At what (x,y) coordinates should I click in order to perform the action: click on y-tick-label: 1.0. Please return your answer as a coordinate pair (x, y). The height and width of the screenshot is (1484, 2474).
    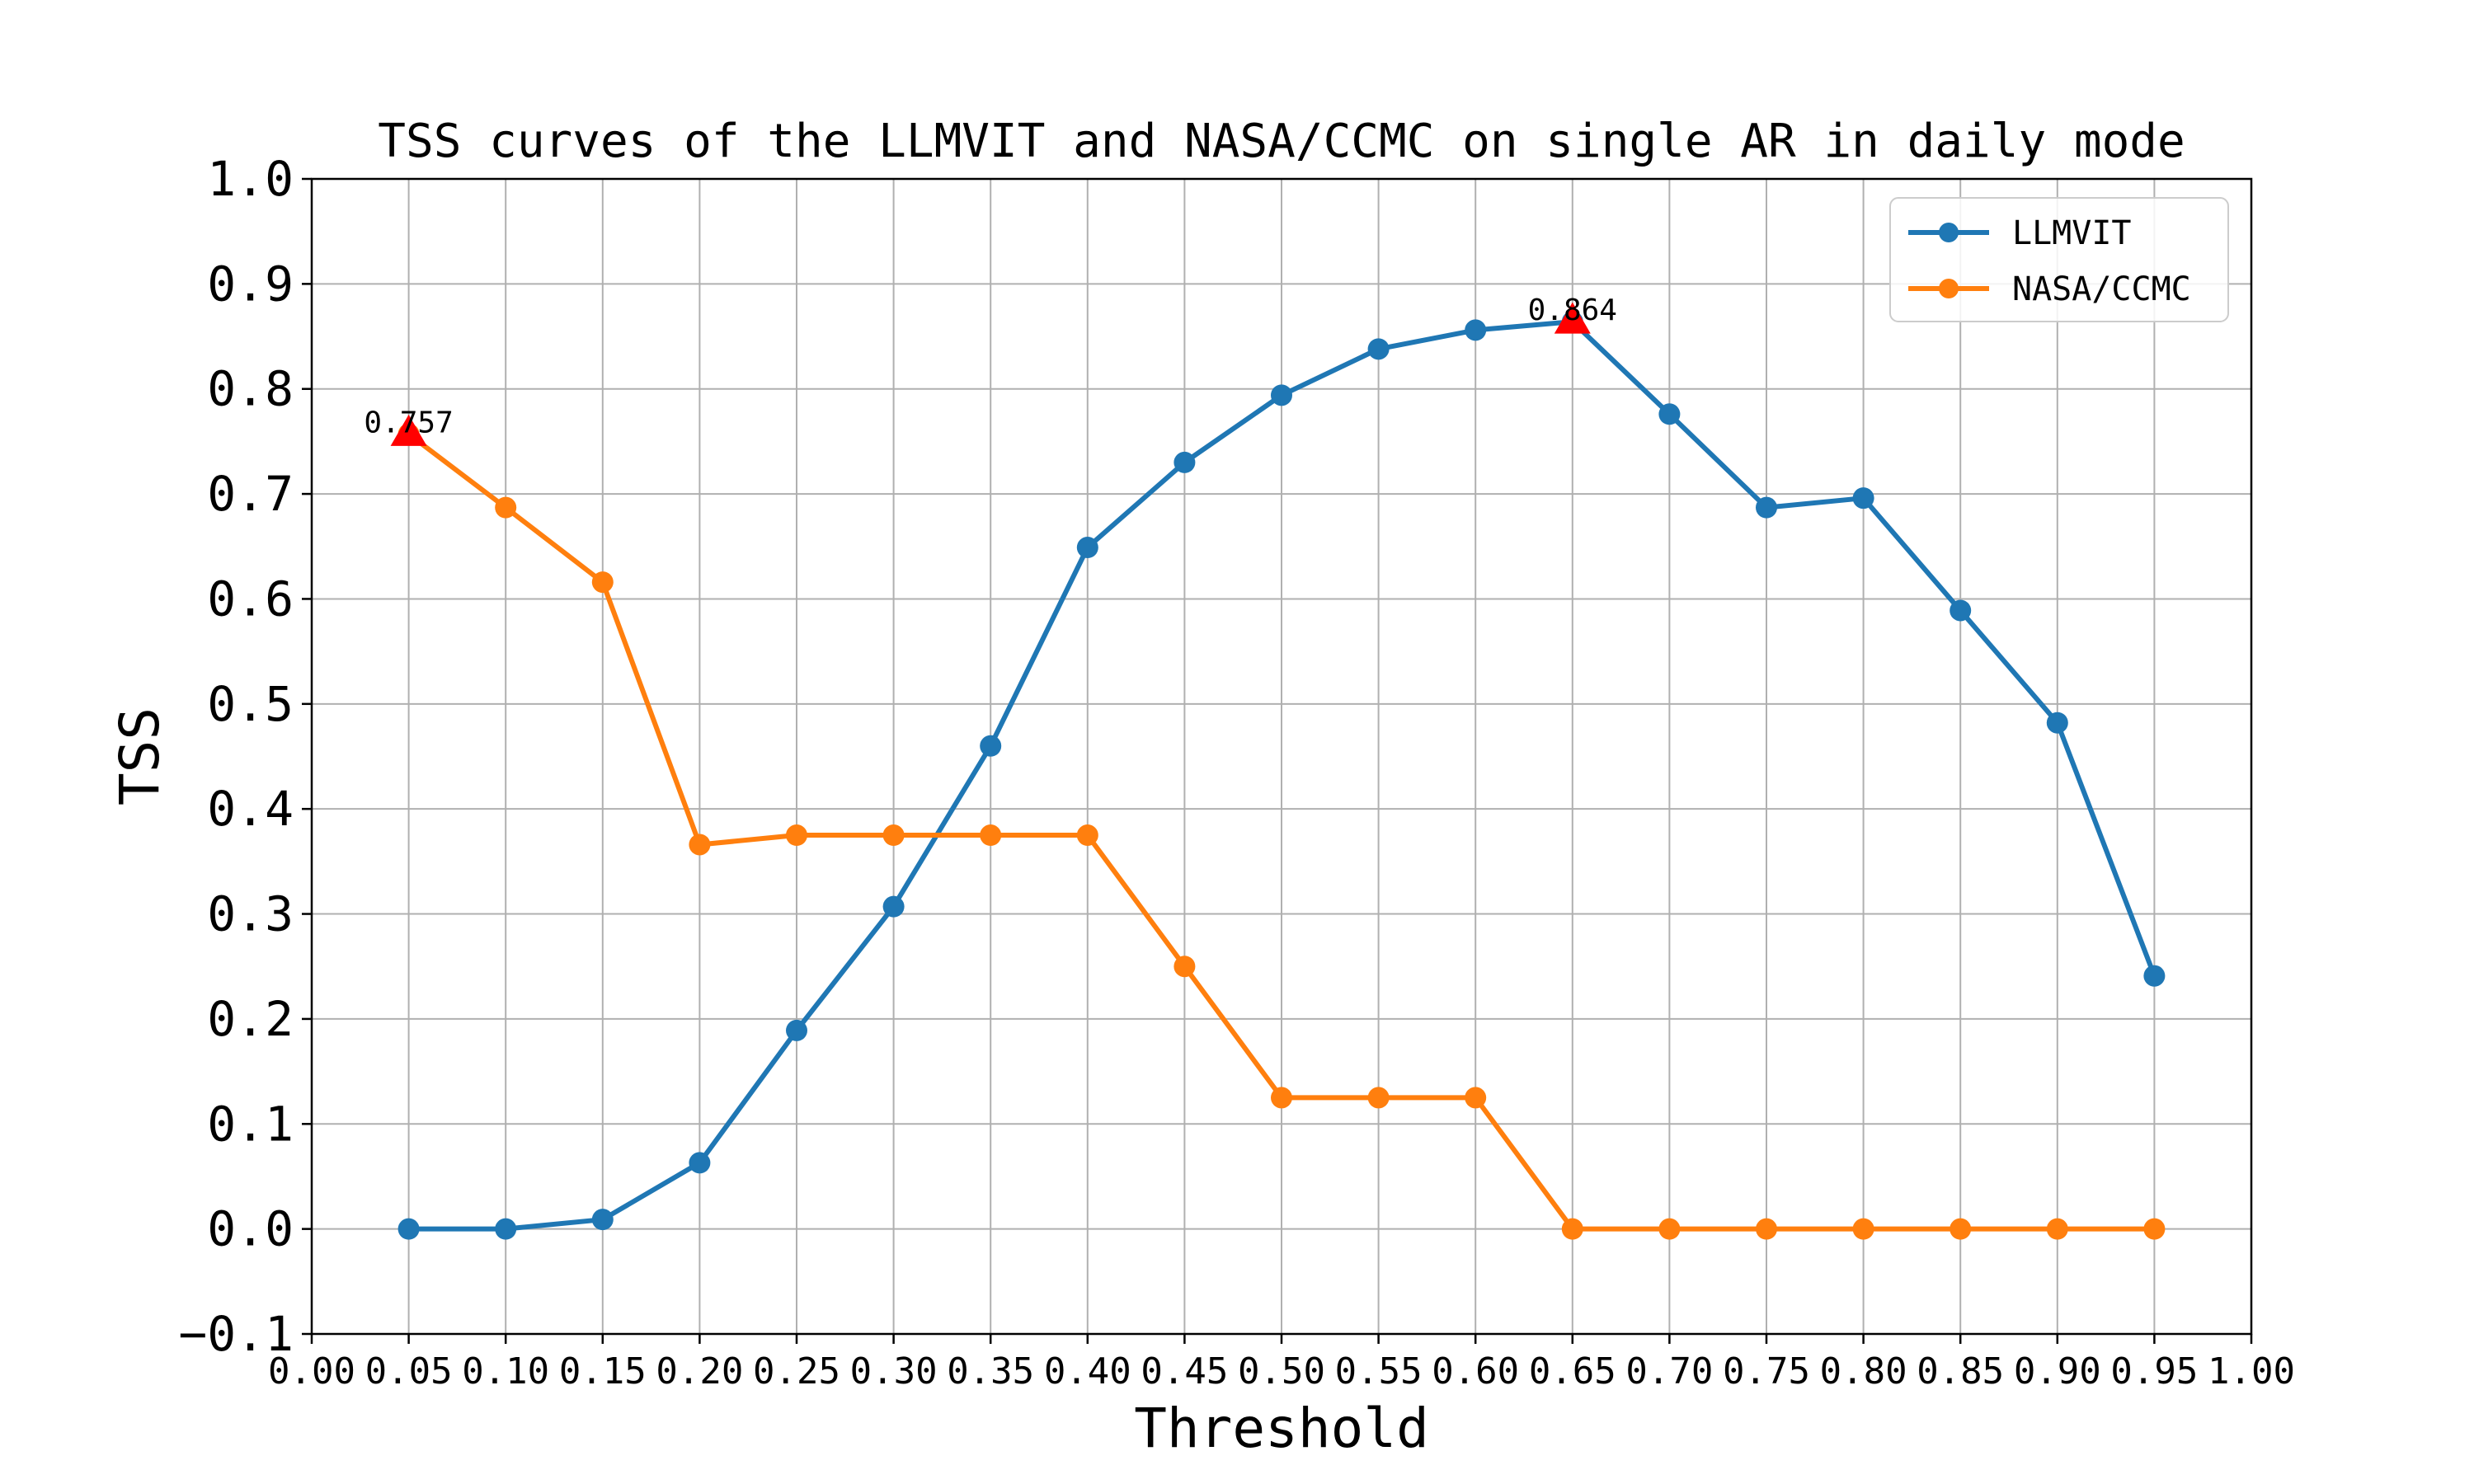
    Looking at the image, I should click on (250, 179).